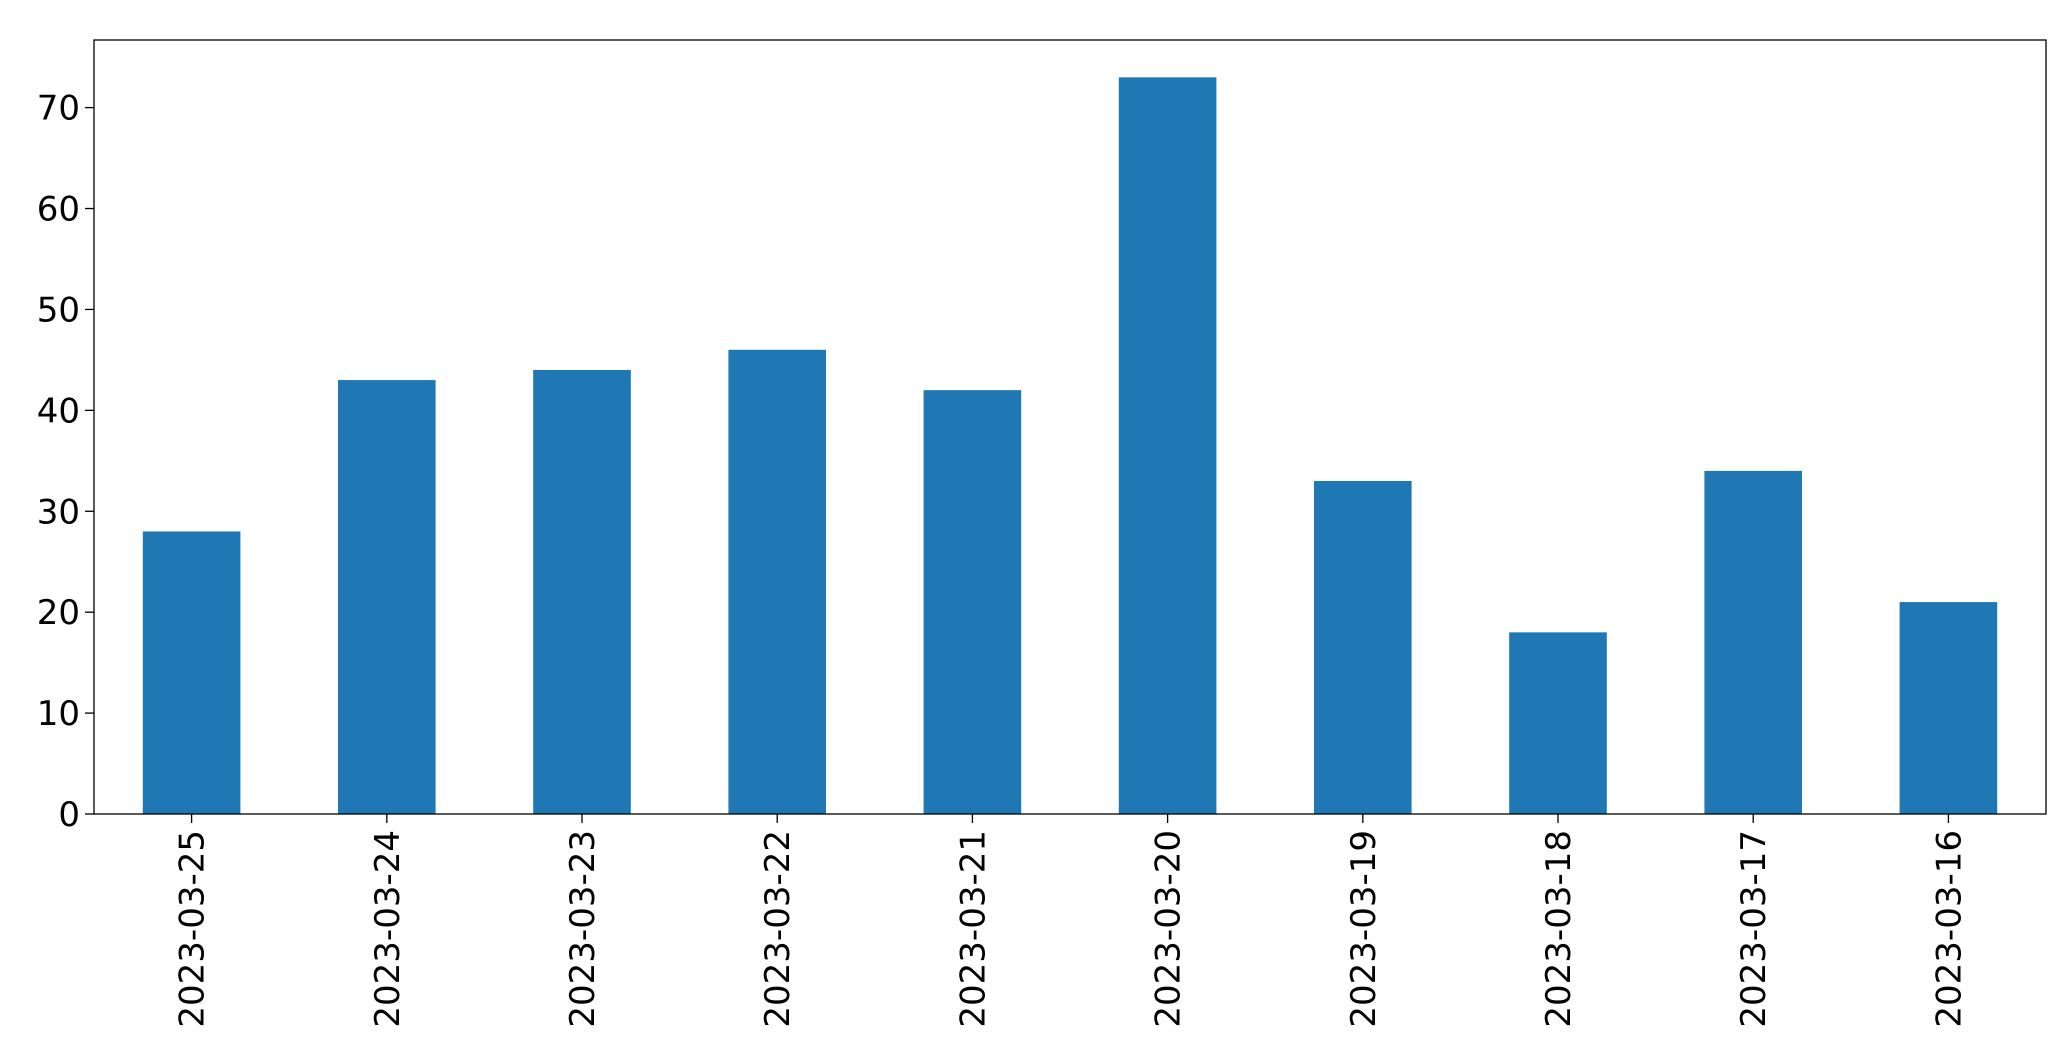  What do you see at coordinates (58, 411) in the screenshot?
I see `y-tick-label: 40` at bounding box center [58, 411].